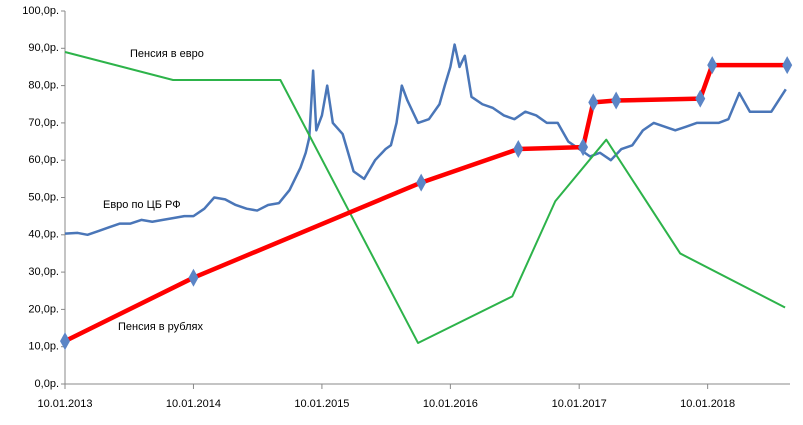  Describe the element at coordinates (707, 404) in the screenshot. I see `x-tick-label: 10.01.2018` at that location.